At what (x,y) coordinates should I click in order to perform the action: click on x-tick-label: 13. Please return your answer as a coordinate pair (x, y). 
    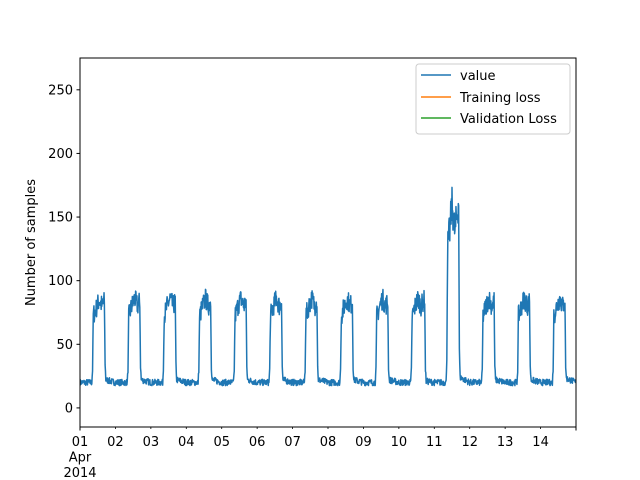
    Looking at the image, I should click on (505, 442).